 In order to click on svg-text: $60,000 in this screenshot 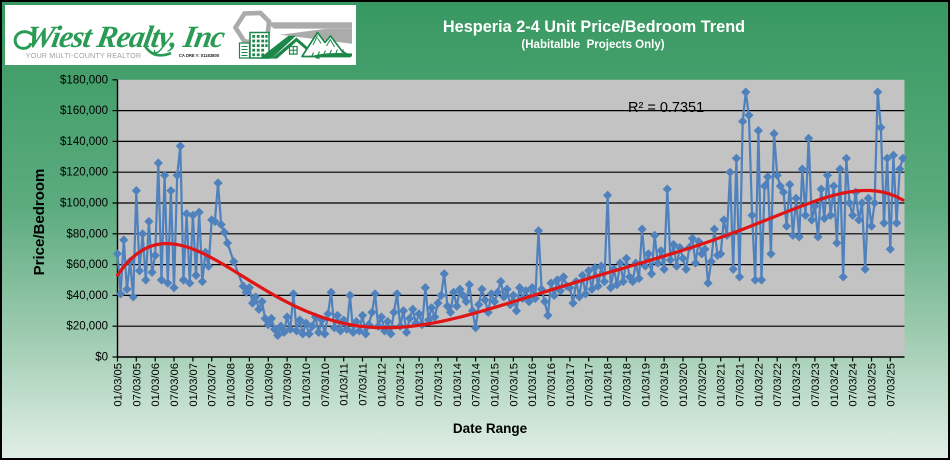, I will do `click(87, 265)`.